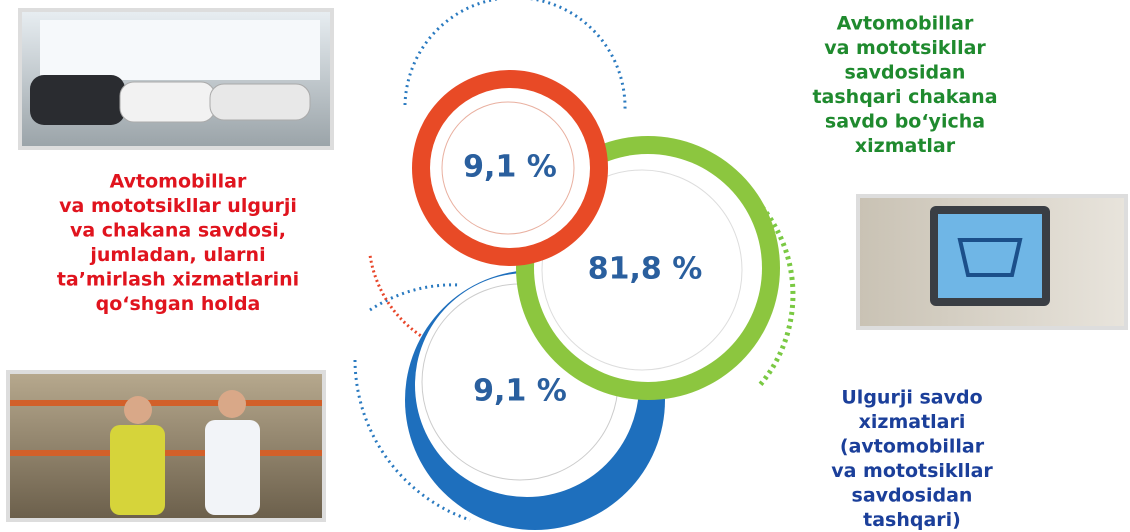 The image size is (1130, 532). What do you see at coordinates (178, 304) in the screenshot?
I see `label-line: qo‘shgan holda` at bounding box center [178, 304].